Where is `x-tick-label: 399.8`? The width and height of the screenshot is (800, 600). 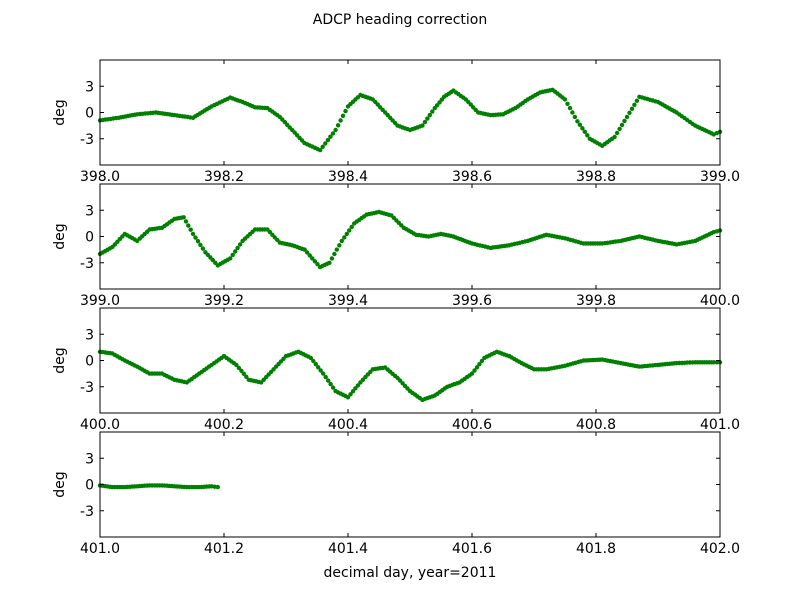
x-tick-label: 399.8 is located at coordinates (596, 301).